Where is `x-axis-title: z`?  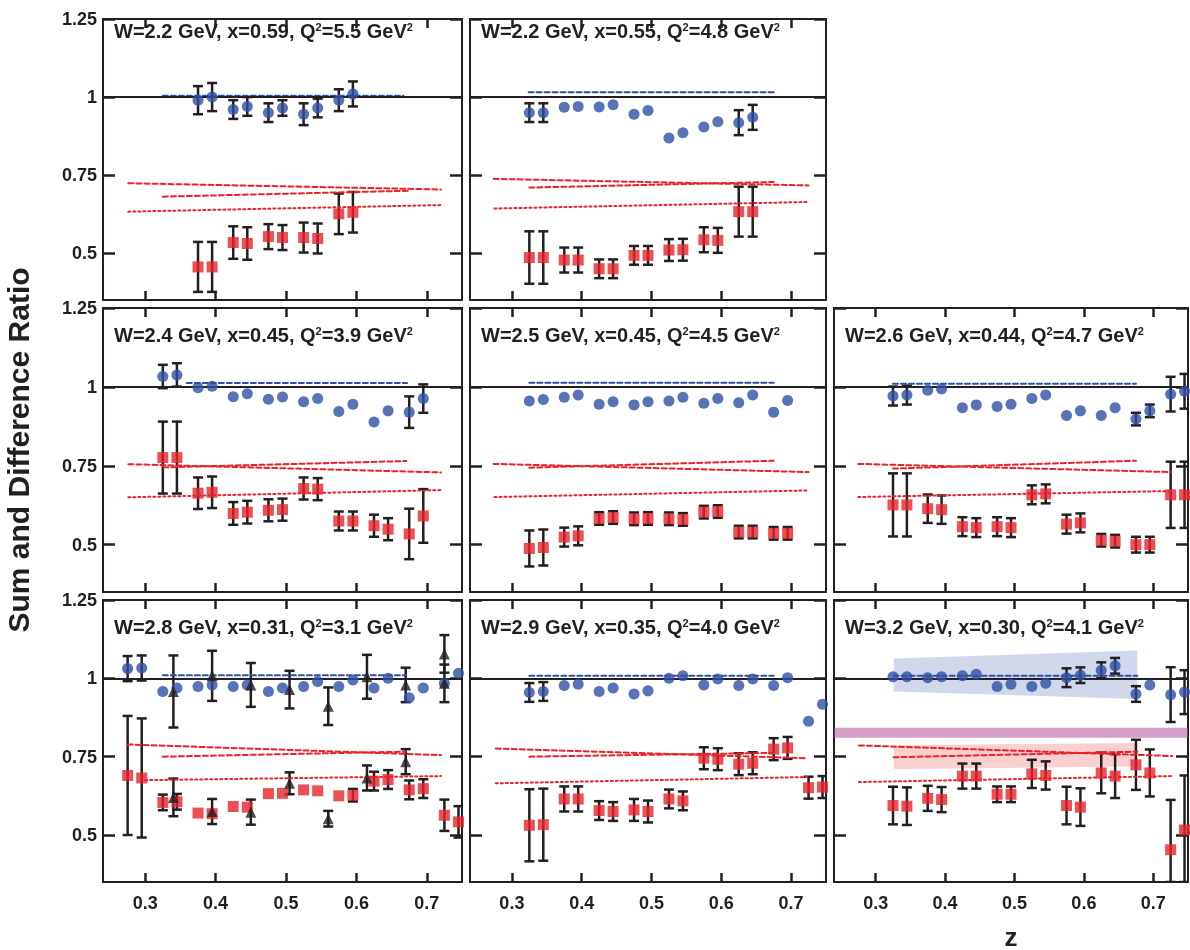
x-axis-title: z is located at coordinates (1011, 936).